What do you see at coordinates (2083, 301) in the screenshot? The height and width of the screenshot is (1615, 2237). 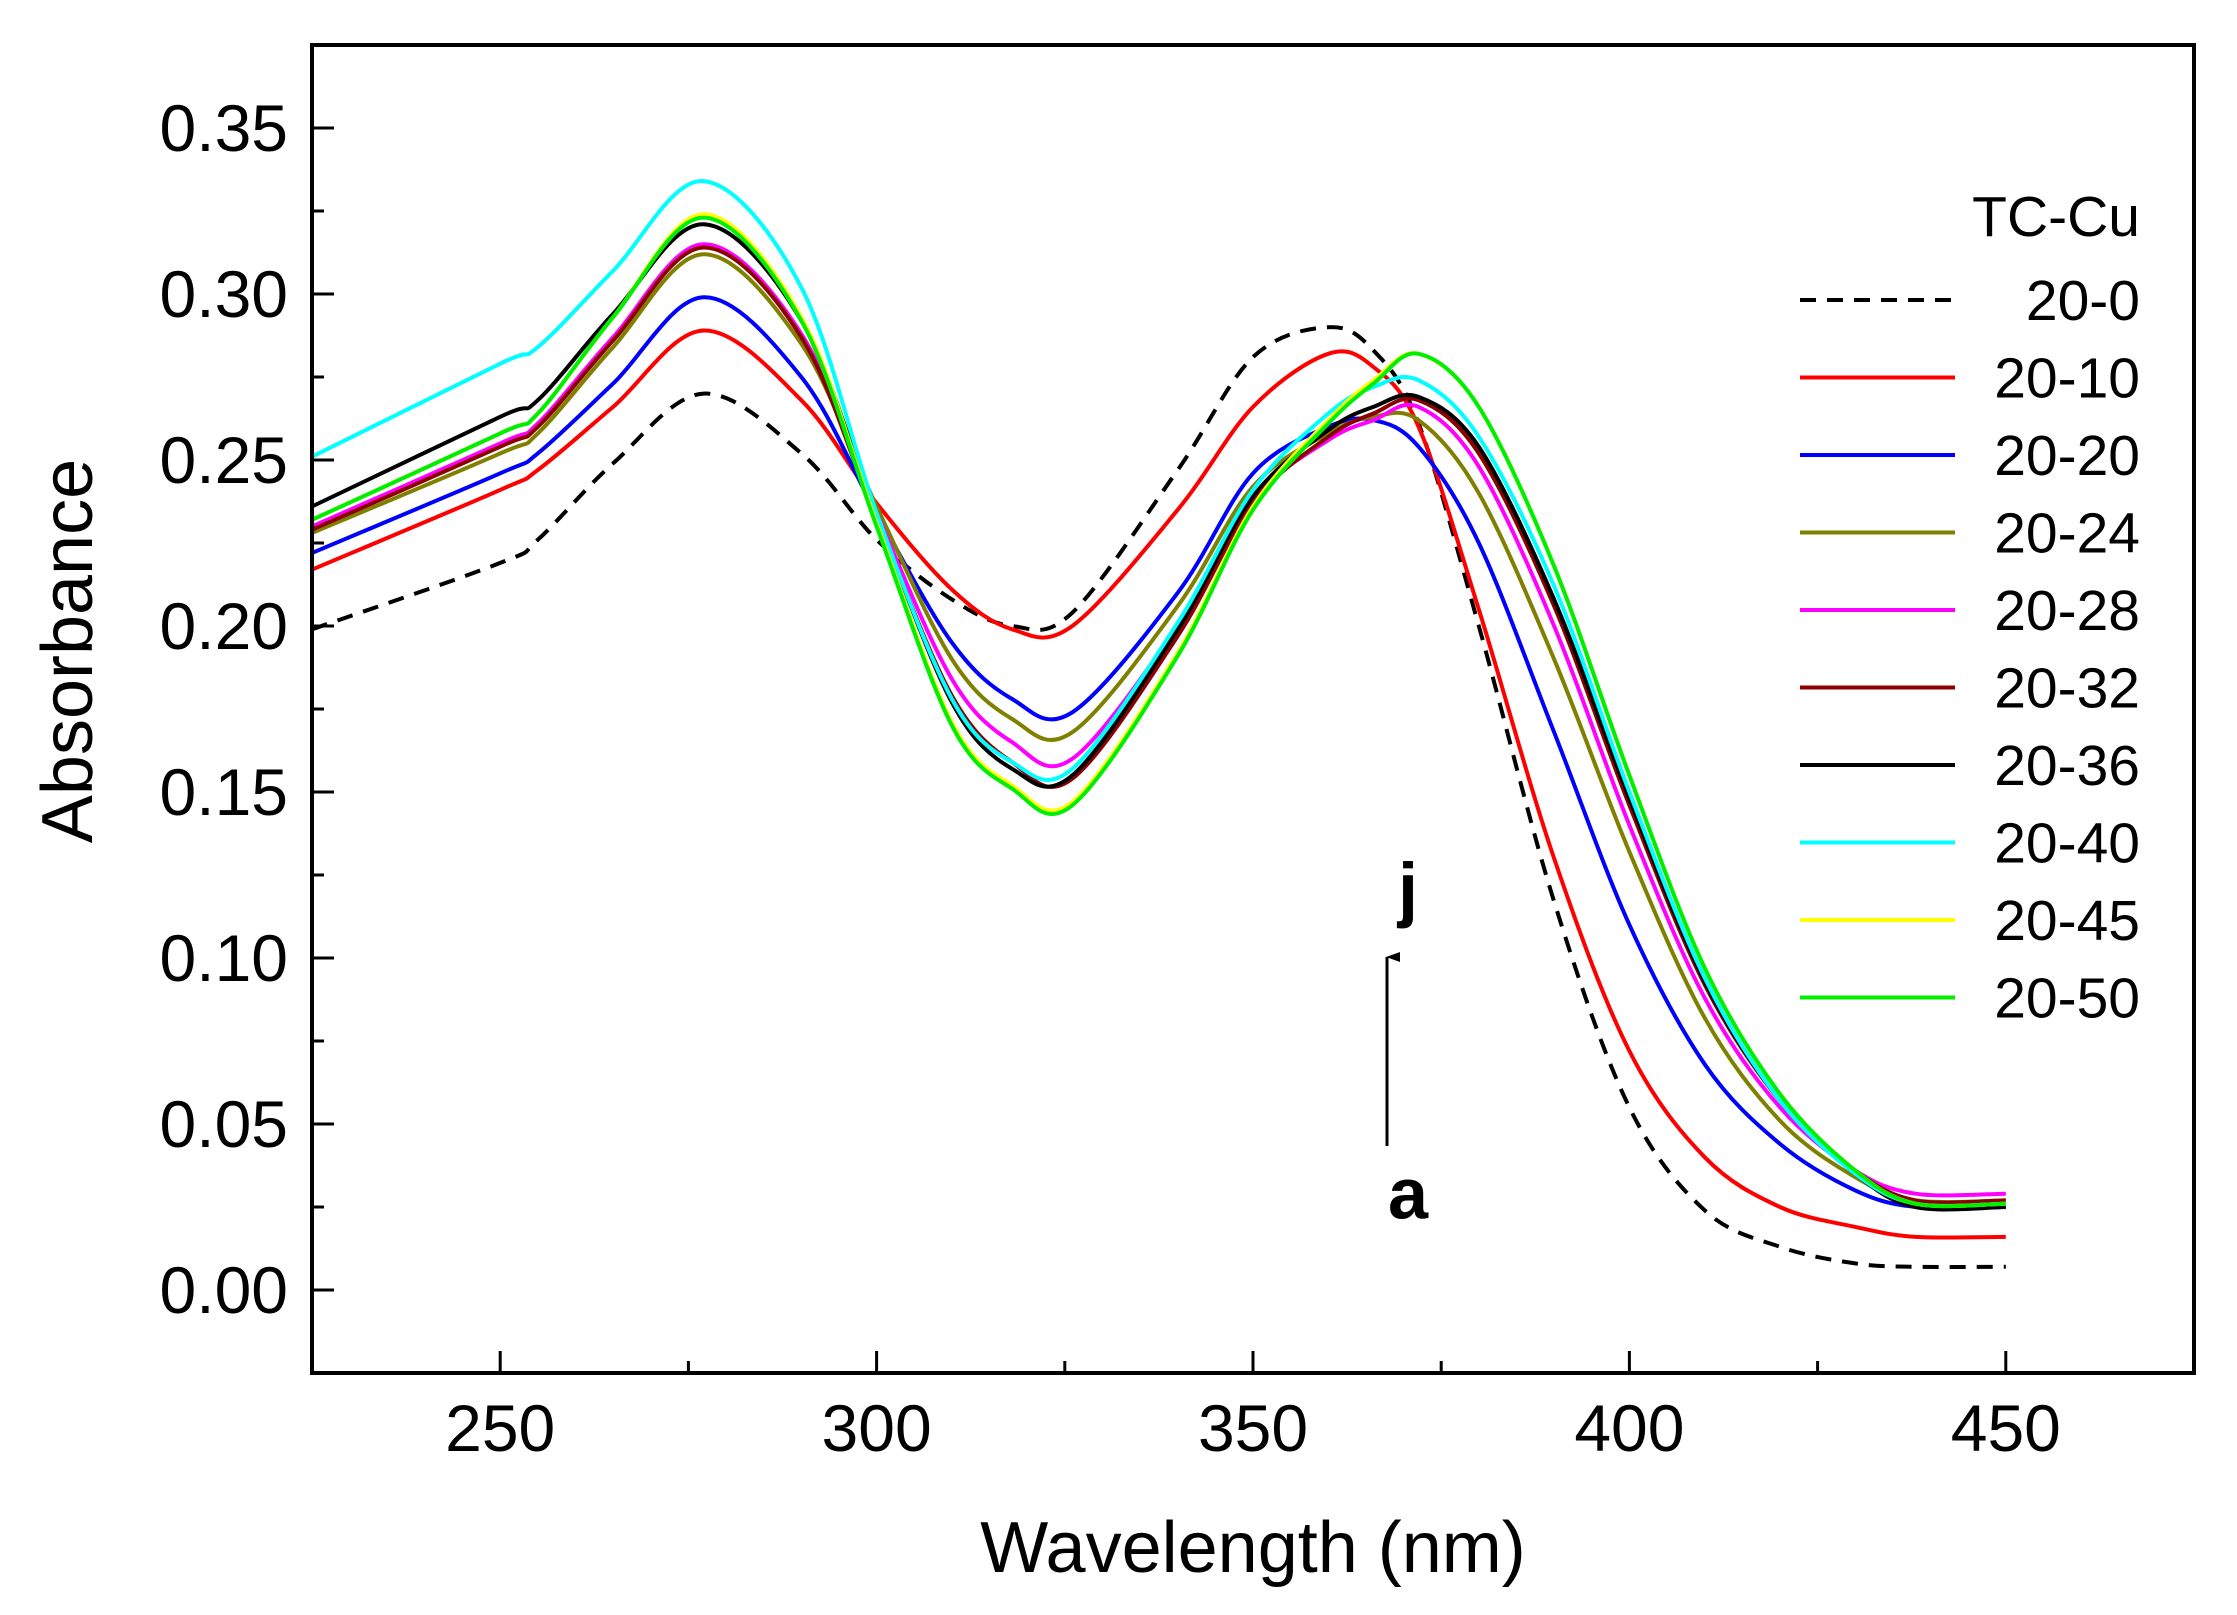 I see `legend-label-20-0: 20-0` at bounding box center [2083, 301].